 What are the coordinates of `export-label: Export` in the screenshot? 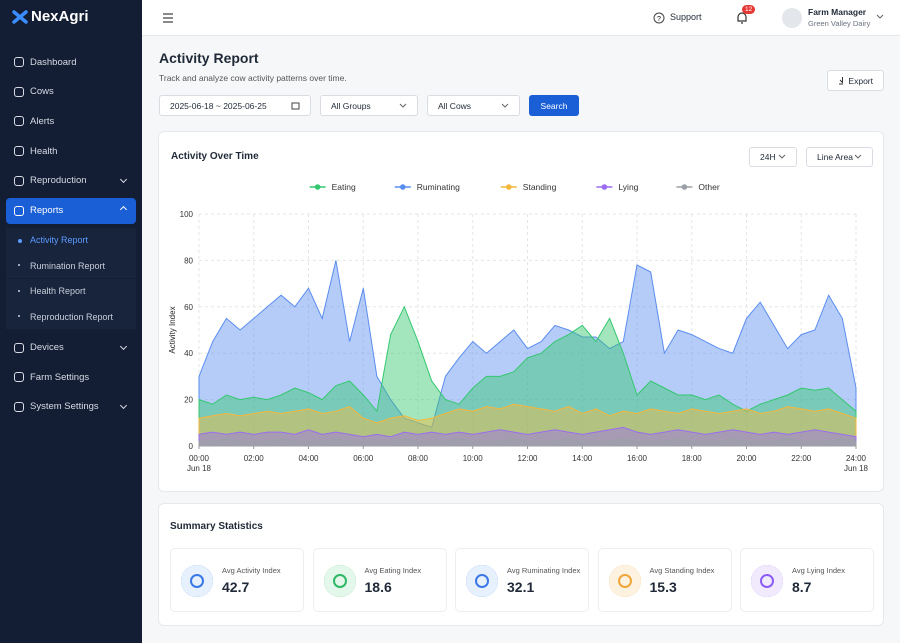 It's located at (860, 80).